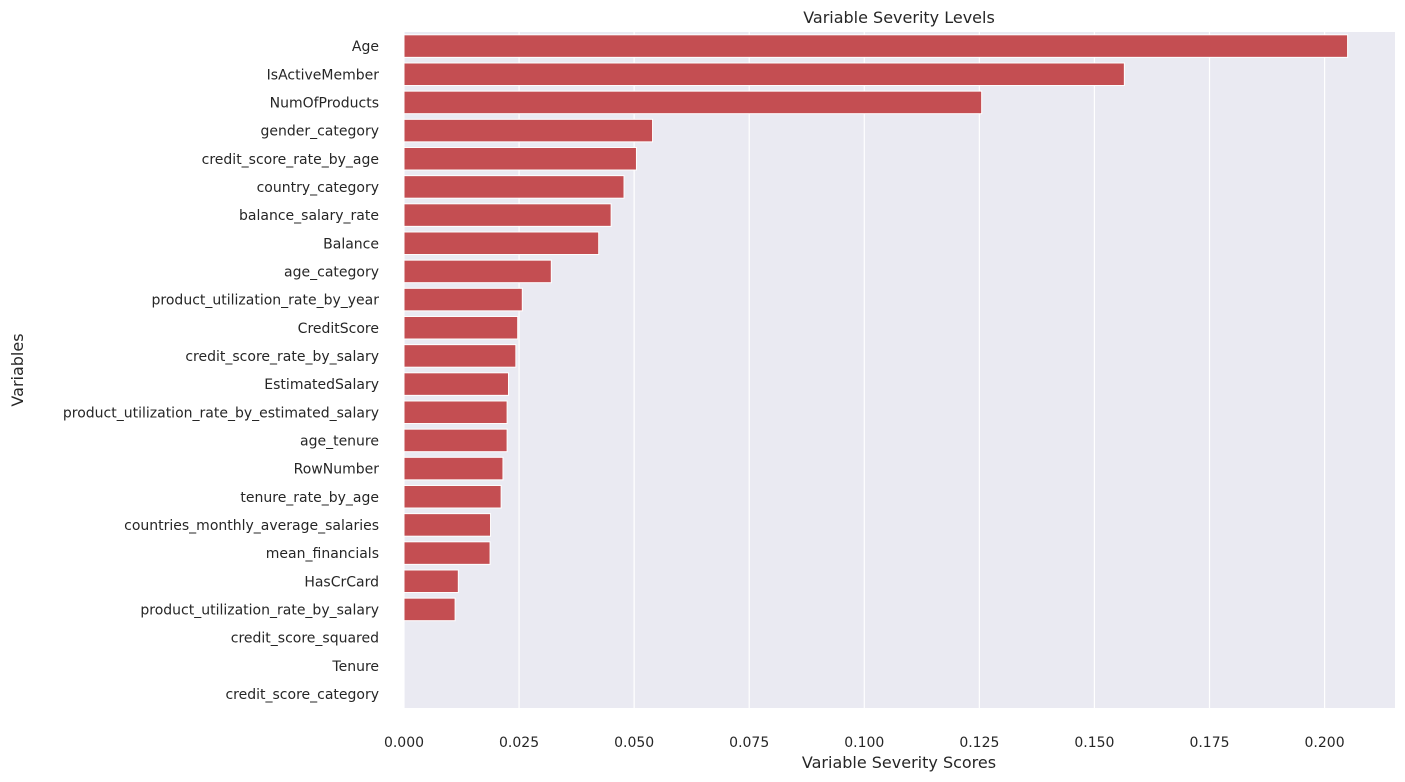 The height and width of the screenshot is (782, 1405). What do you see at coordinates (338, 329) in the screenshot?
I see `y-tick-label: CreditScore` at bounding box center [338, 329].